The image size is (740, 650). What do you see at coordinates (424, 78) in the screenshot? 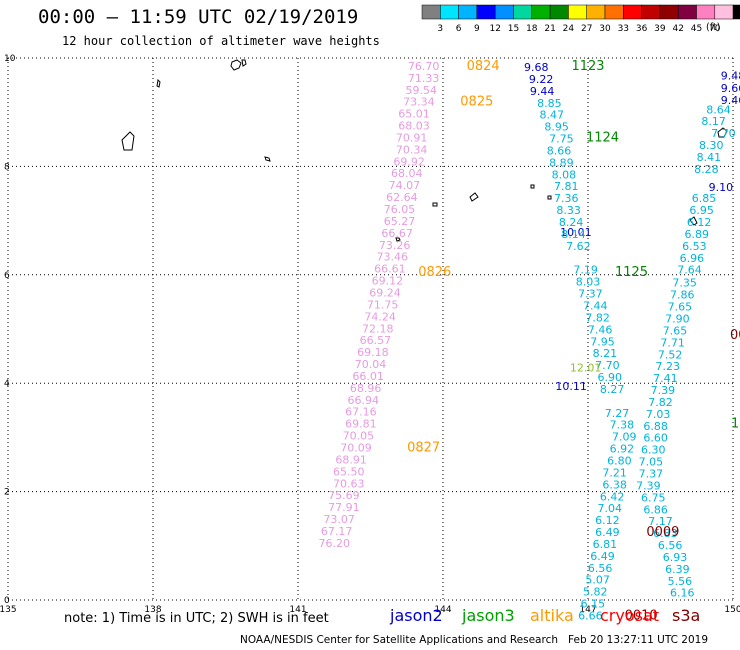
I see `altika-wave-value: 71.33` at bounding box center [424, 78].